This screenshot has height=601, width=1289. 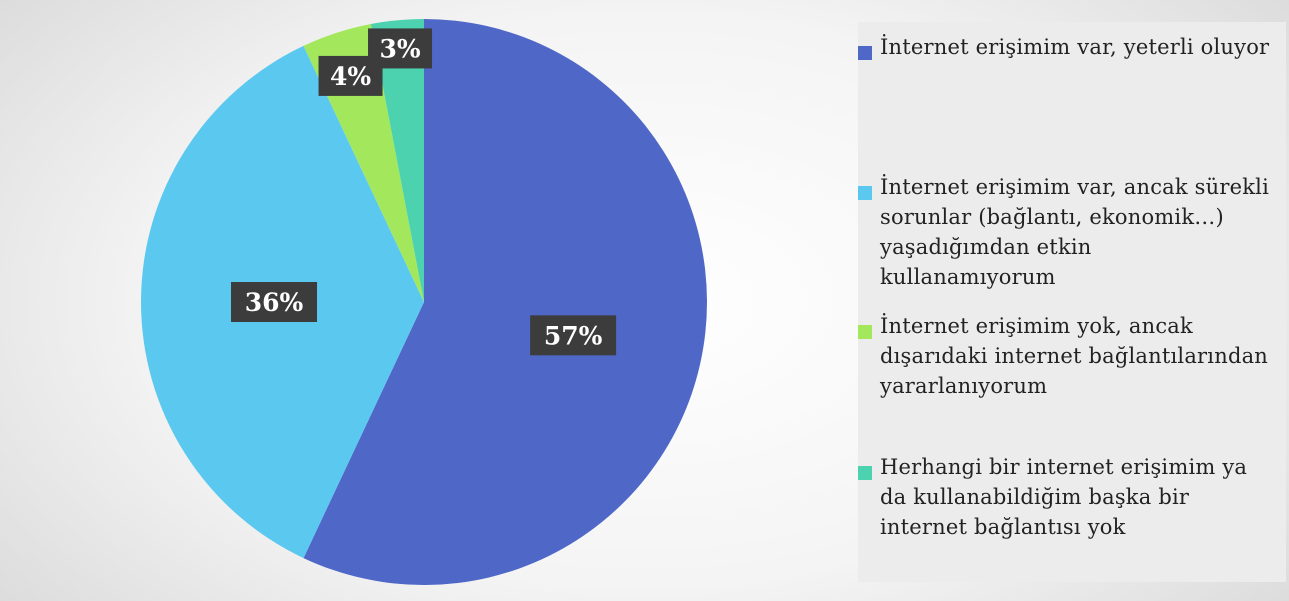 I want to click on data-label-text: 4%, so click(x=350, y=76).